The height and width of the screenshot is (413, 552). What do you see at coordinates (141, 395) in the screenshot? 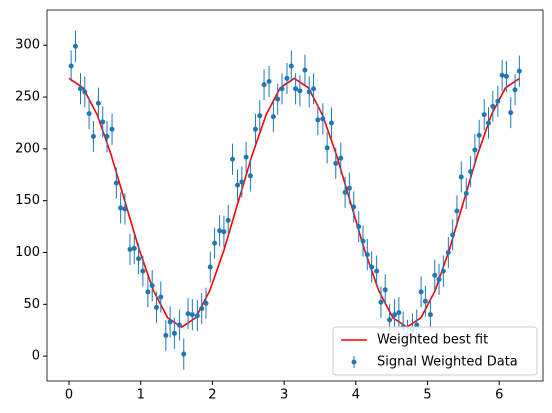
I see `x-tick-label: 1` at bounding box center [141, 395].